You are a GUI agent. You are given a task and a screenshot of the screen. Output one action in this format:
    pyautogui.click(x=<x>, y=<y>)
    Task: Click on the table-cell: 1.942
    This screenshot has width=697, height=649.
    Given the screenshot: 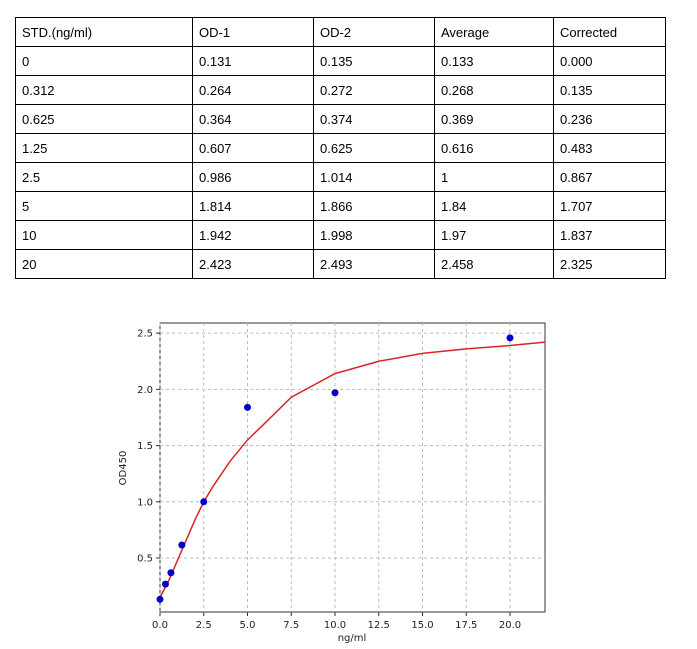 What is the action you would take?
    pyautogui.click(x=253, y=235)
    